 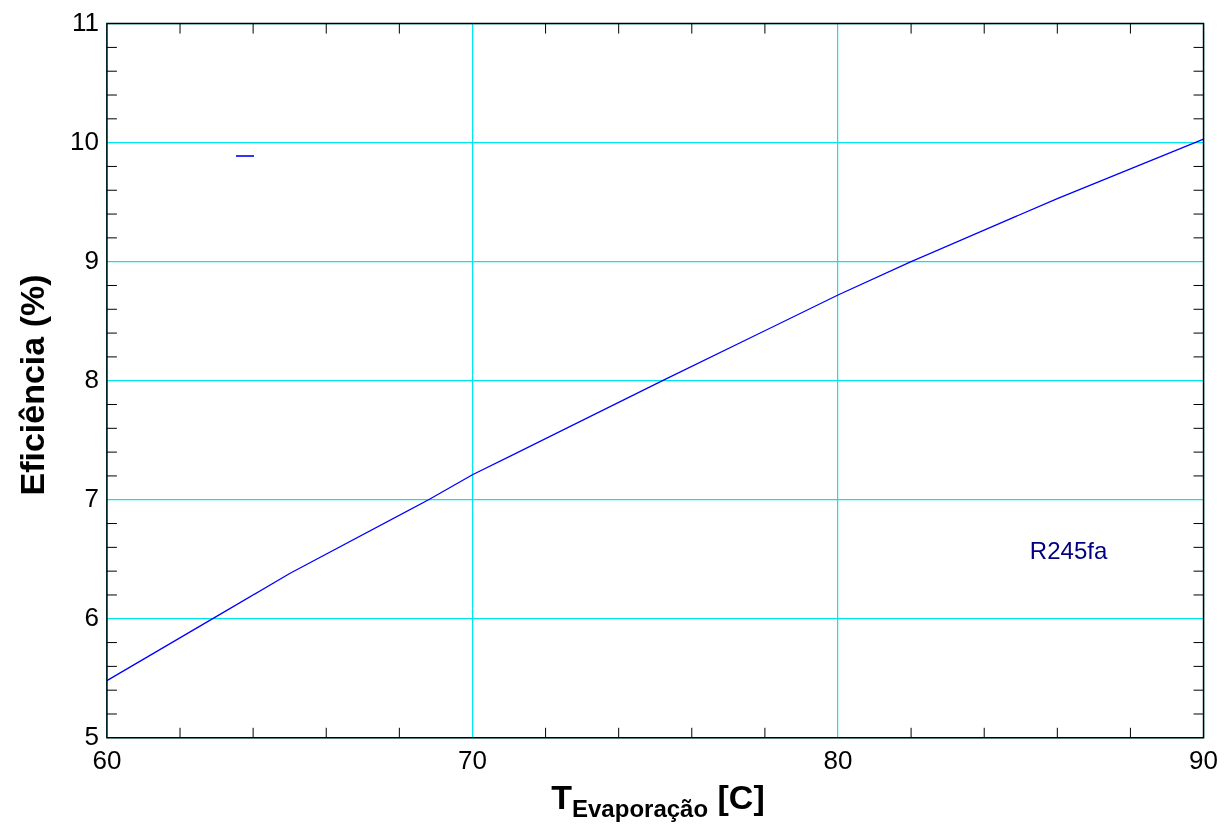 I want to click on y-tick-label: 10, so click(x=84, y=140).